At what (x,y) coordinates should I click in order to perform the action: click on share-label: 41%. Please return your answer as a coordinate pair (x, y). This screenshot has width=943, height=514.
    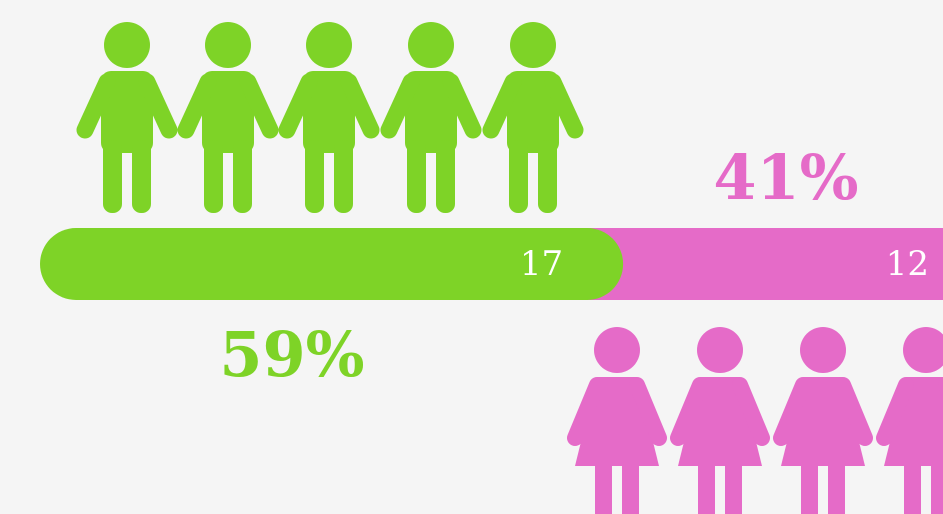
    Looking at the image, I should click on (785, 177).